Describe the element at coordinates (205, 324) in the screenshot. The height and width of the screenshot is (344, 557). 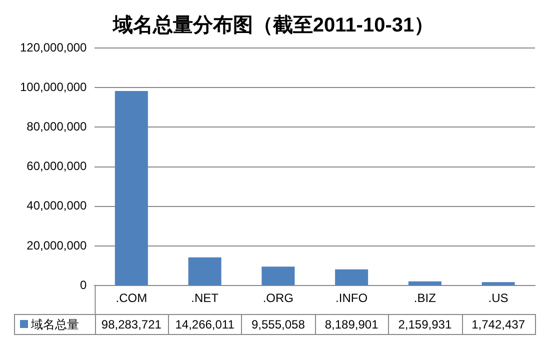
I see `data-label: 14,266,011` at that location.